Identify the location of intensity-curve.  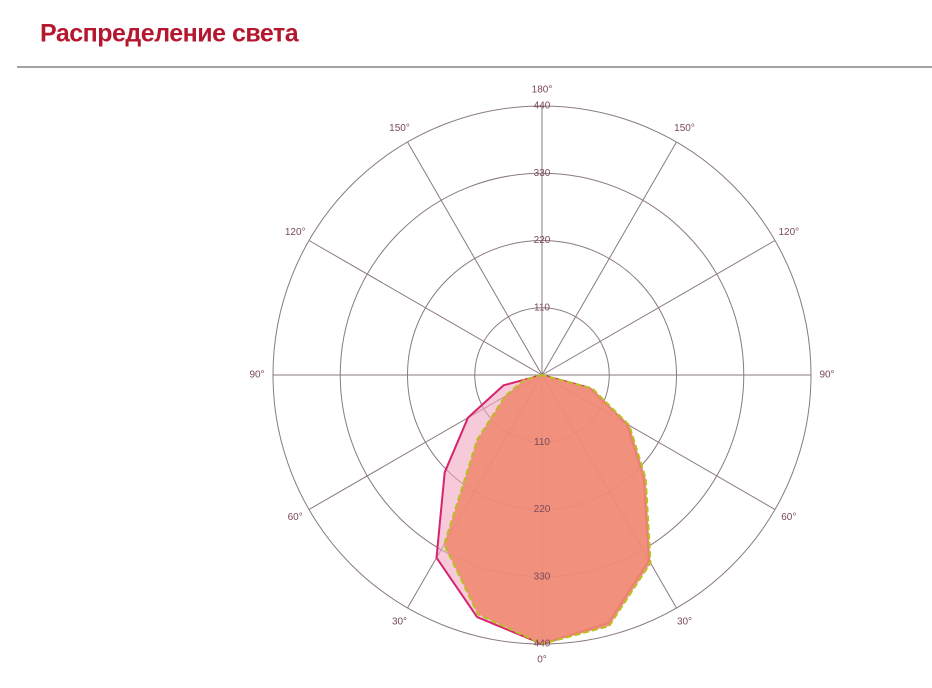
(547, 509).